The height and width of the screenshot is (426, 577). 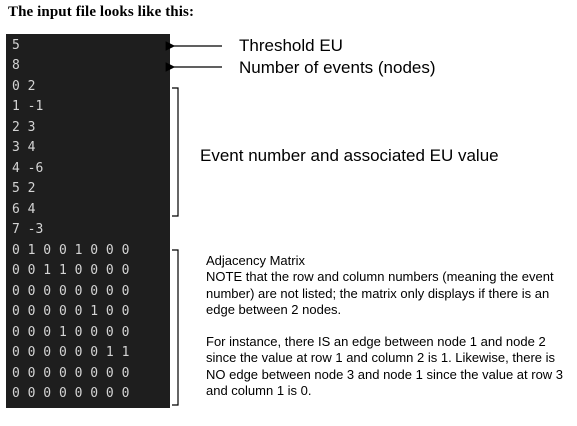 I want to click on file-line-event: 3 4, so click(x=24, y=147).